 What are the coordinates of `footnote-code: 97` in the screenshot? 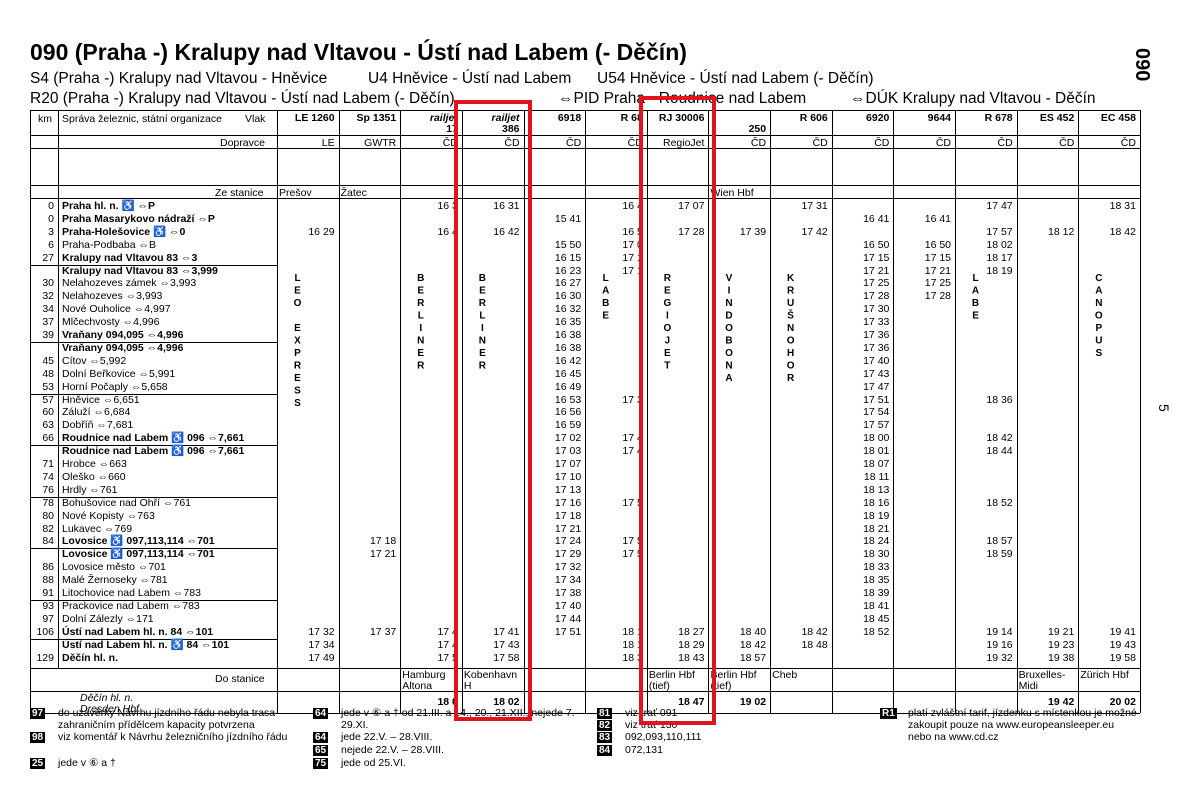 It's located at (38, 713).